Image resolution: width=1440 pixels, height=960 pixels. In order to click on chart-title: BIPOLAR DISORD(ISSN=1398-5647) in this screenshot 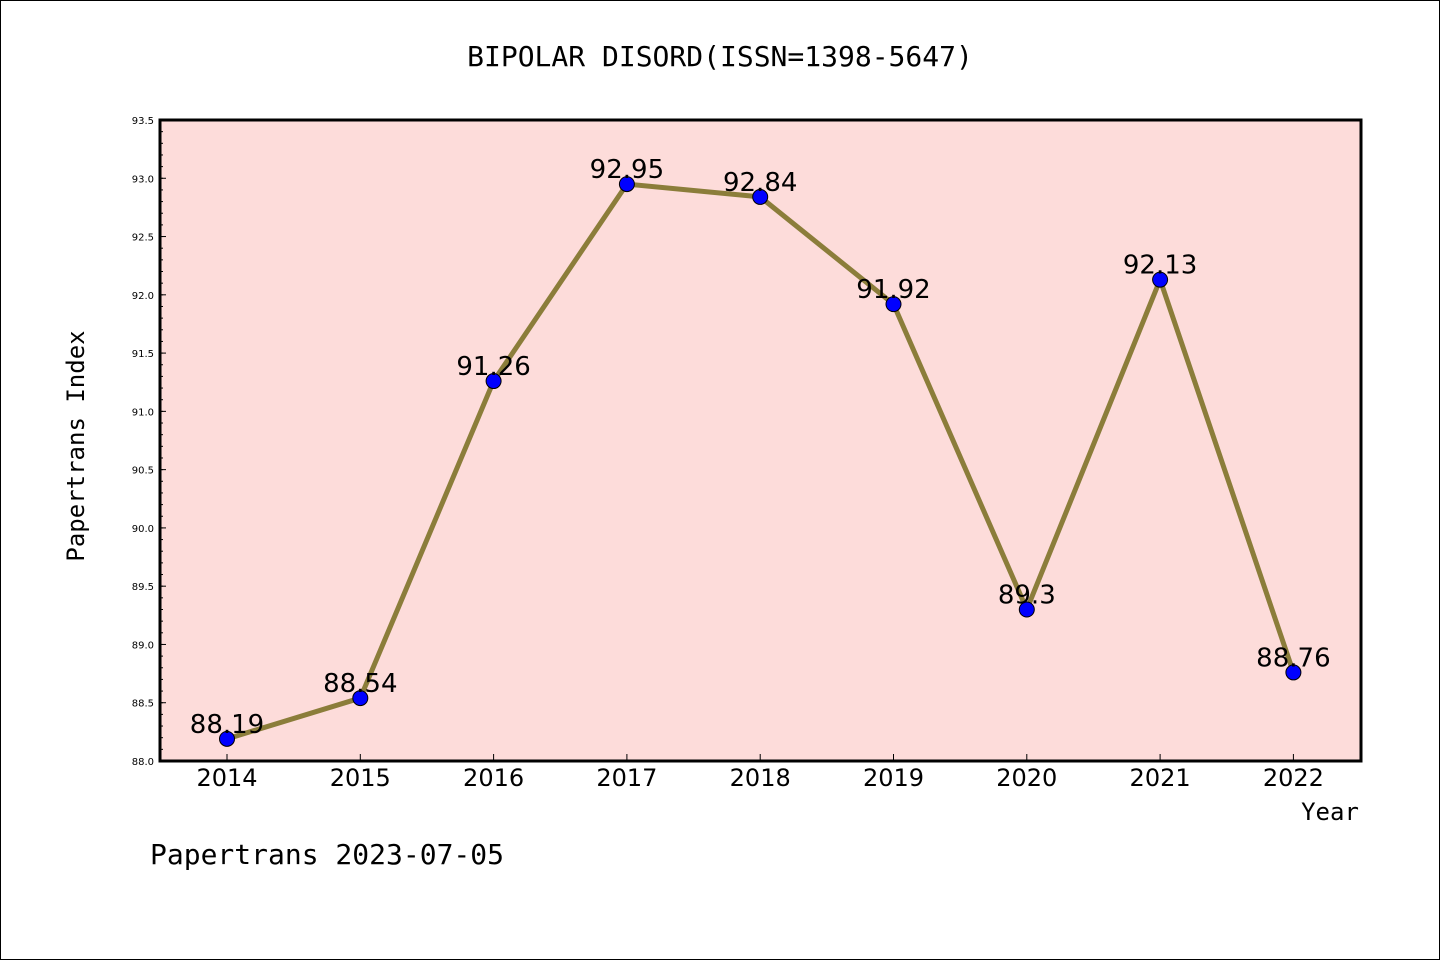, I will do `click(720, 56)`.